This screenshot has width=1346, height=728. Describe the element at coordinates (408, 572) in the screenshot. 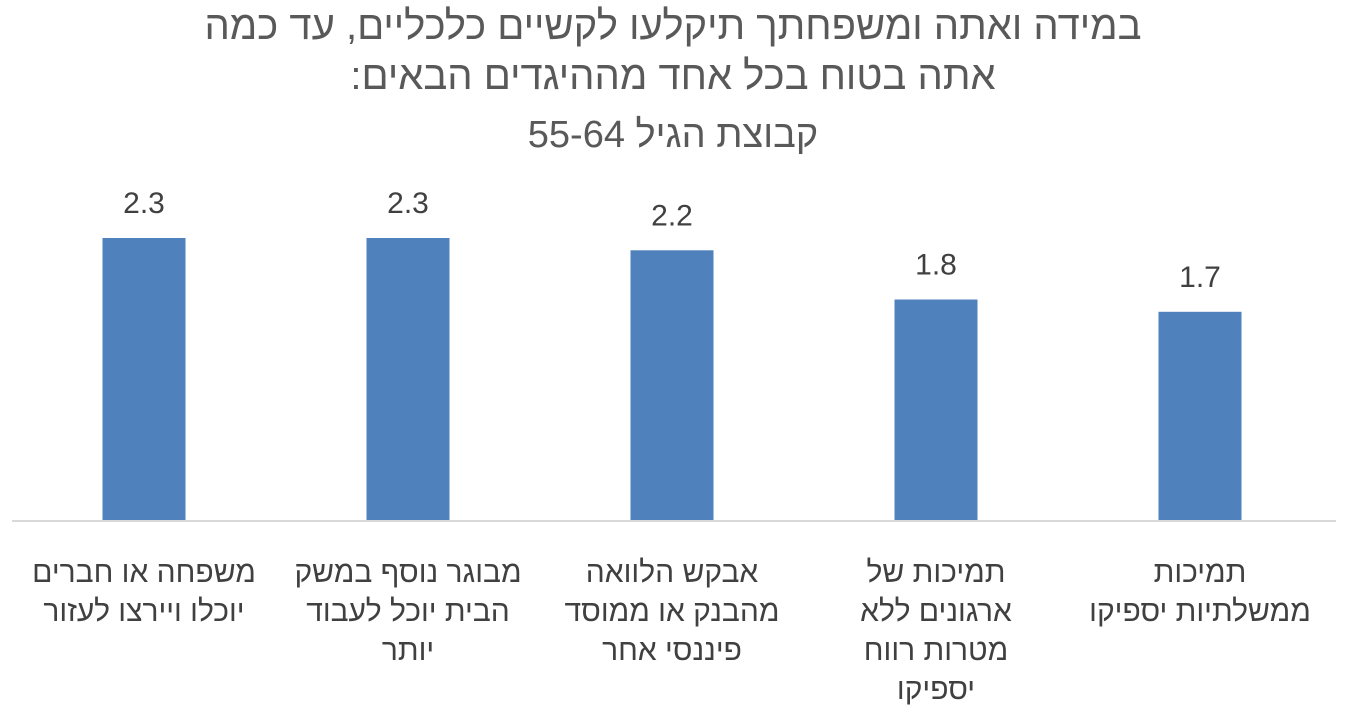

I see `category-label-line: מבוגר נוסף במשק` at that location.